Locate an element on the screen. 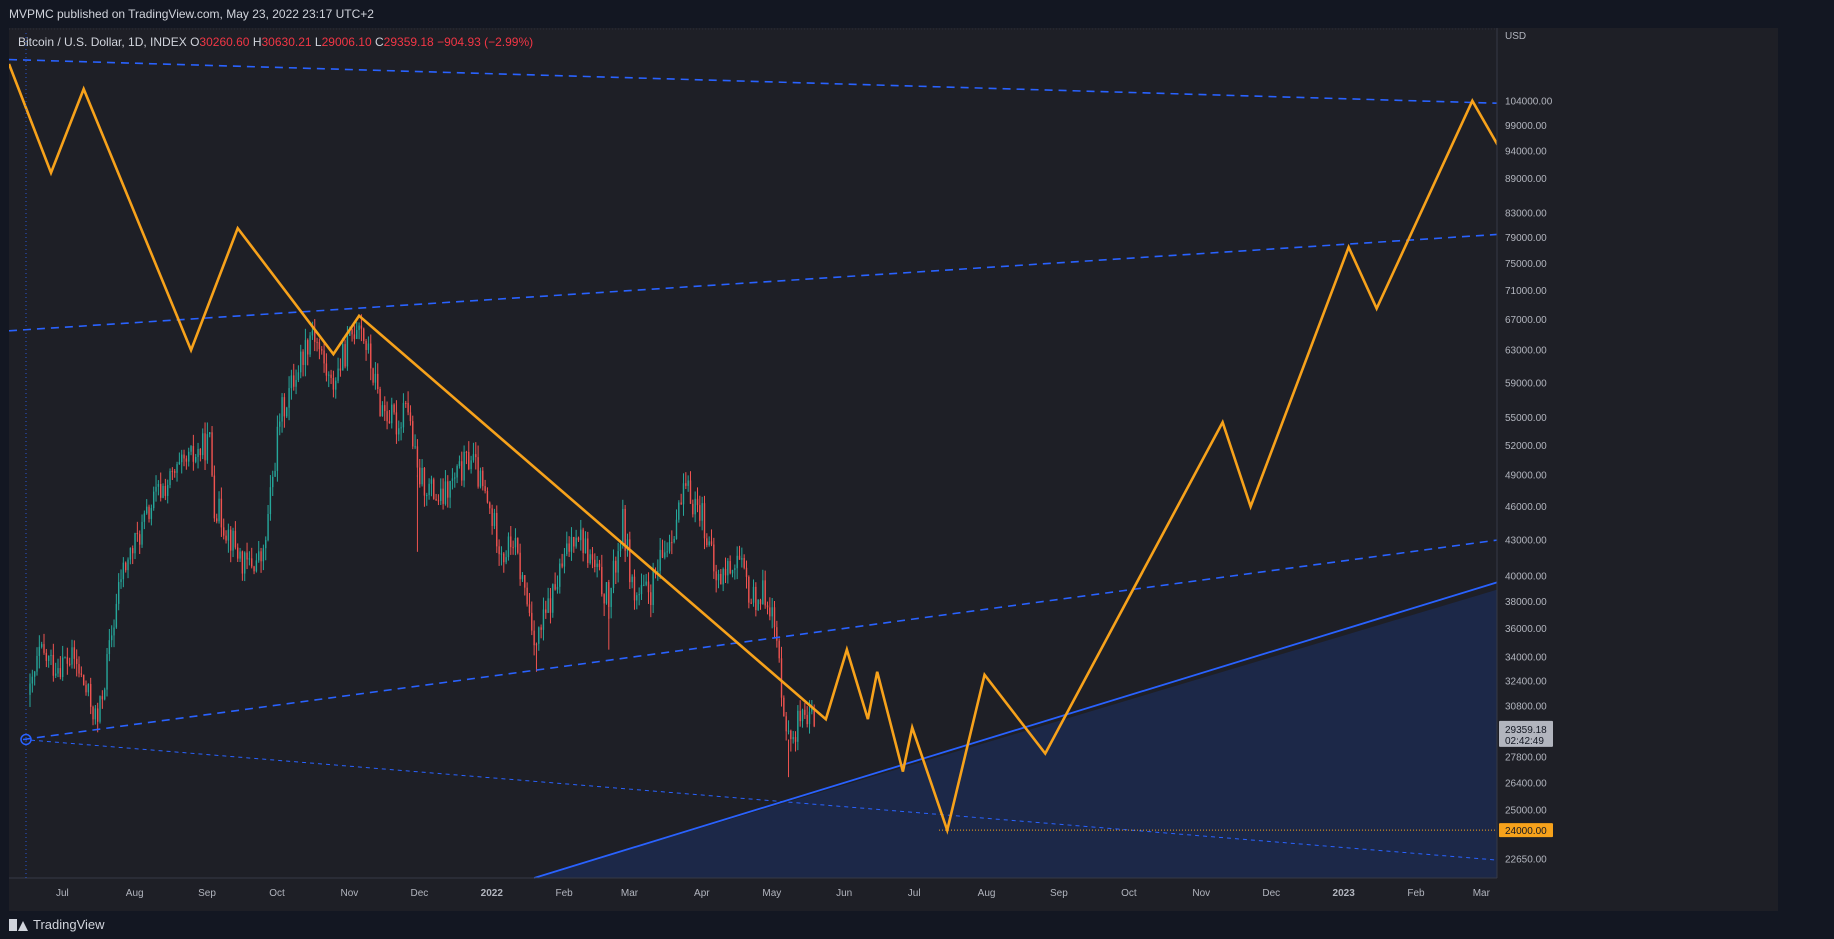  y-tick-label: 25000.00 is located at coordinates (1526, 810).